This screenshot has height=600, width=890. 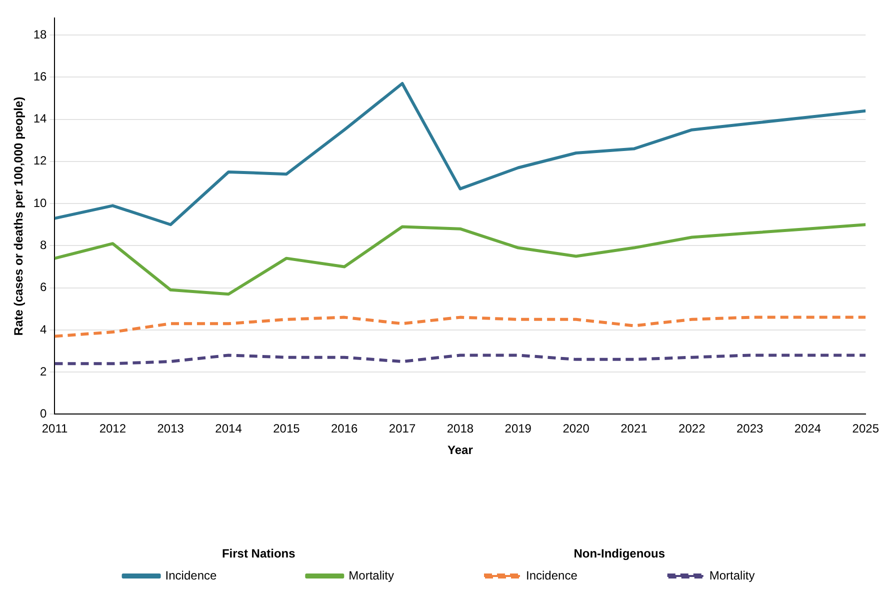 What do you see at coordinates (344, 429) in the screenshot?
I see `x-tick-label: 2016` at bounding box center [344, 429].